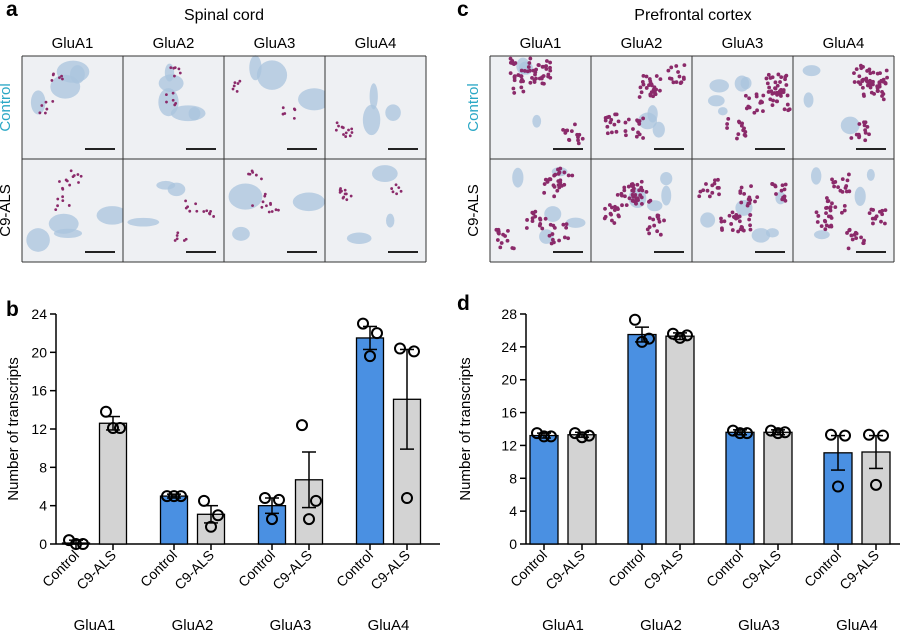  What do you see at coordinates (641, 107) in the screenshot?
I see `micrograph-control-glua2` at bounding box center [641, 107].